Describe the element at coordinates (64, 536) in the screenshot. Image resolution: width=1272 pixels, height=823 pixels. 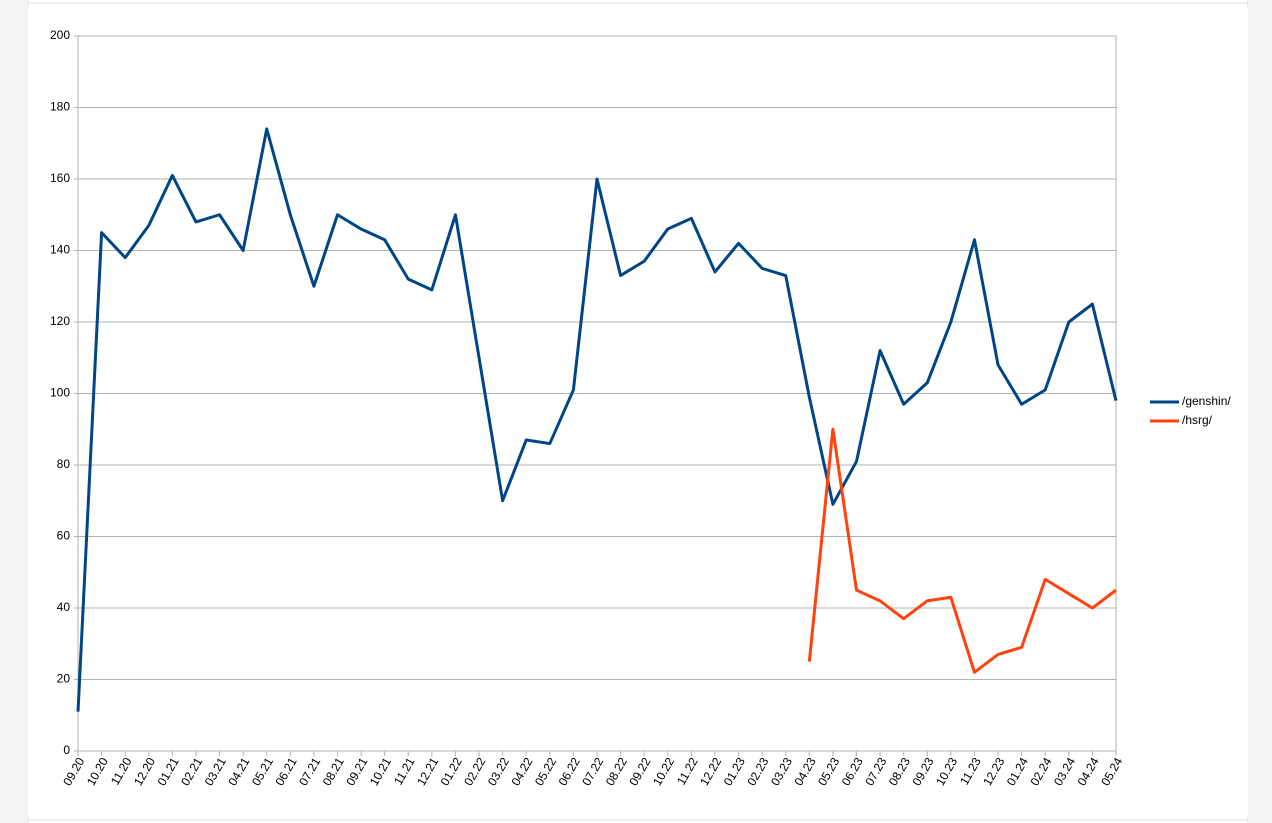
I see `y-tick-label: 60` at that location.